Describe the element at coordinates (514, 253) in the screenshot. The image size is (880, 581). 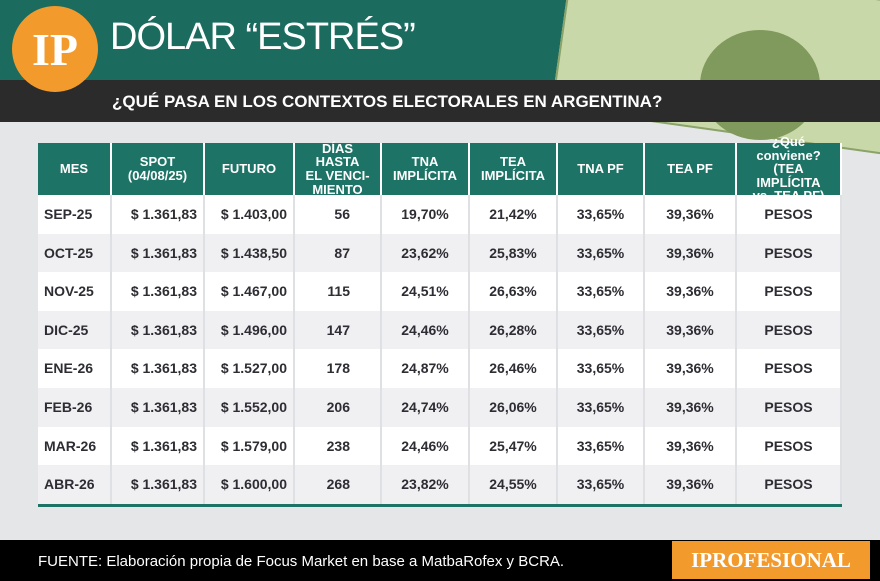
I see `table-cell: 25,83%` at that location.